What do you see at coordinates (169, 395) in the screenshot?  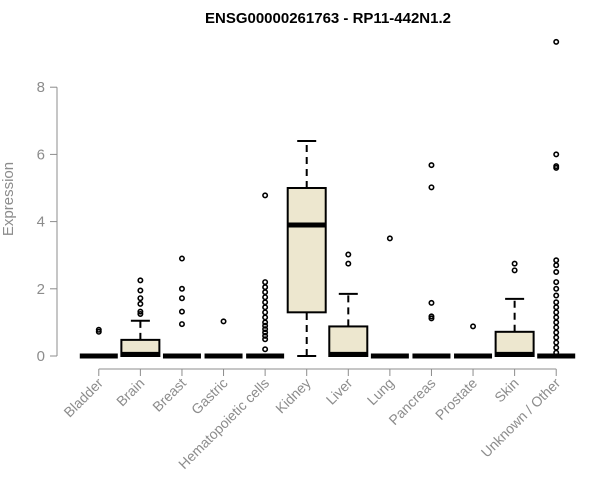 I see `x-tick-label: Breast` at bounding box center [169, 395].